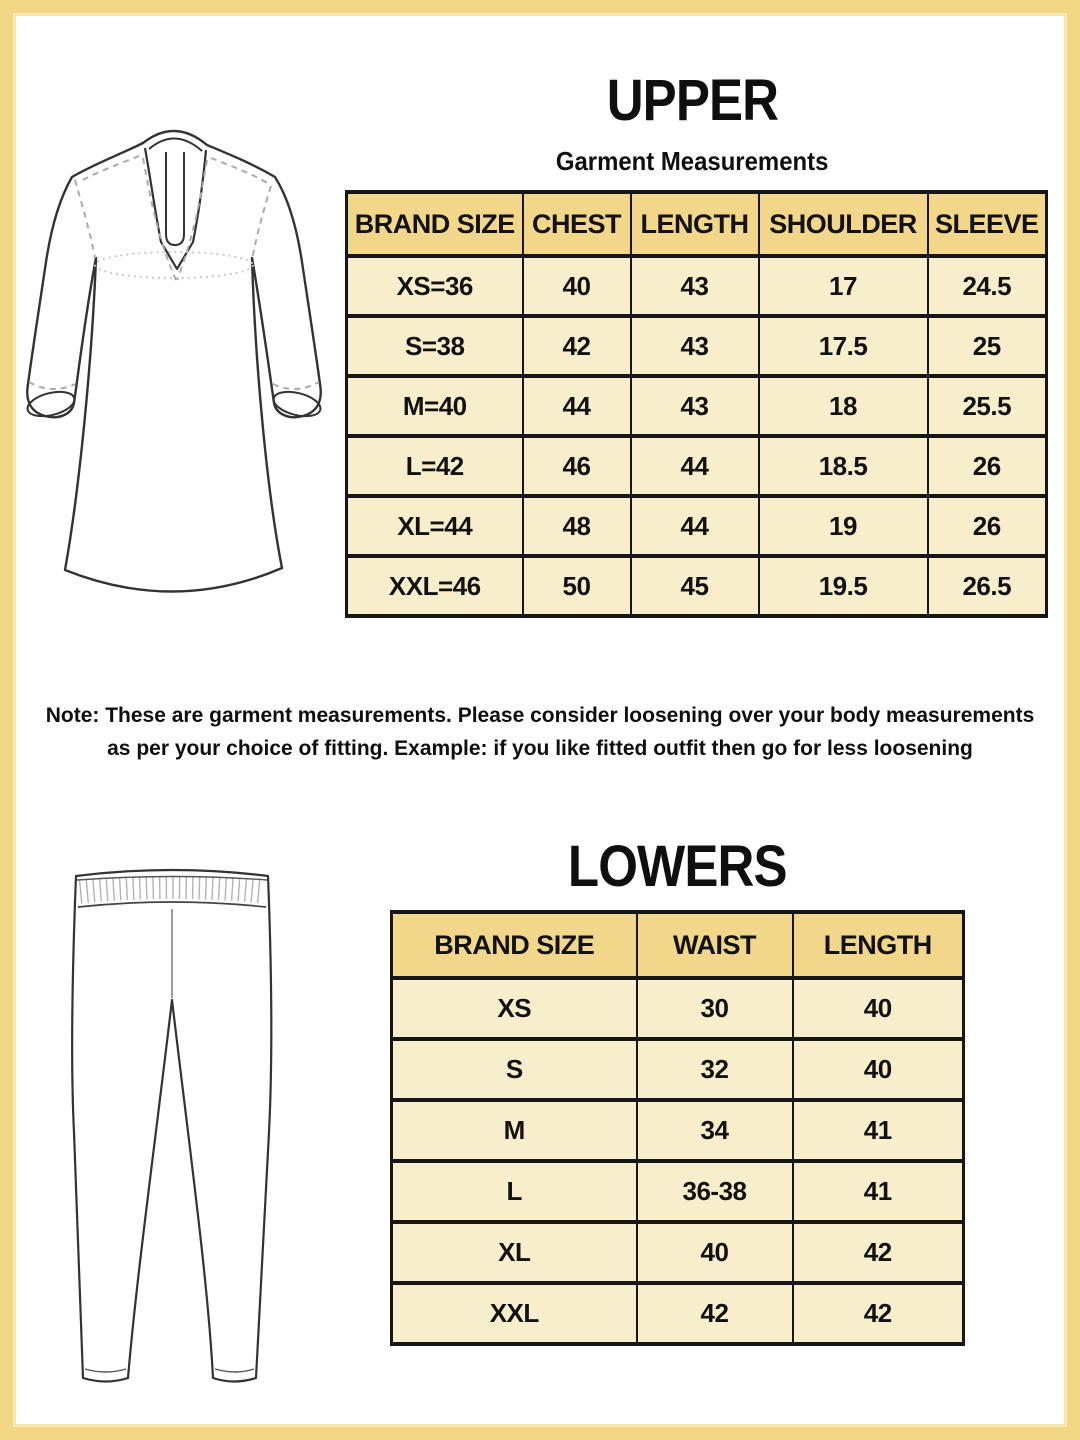  I want to click on table-row: XXL 42 42, so click(677, 1313).